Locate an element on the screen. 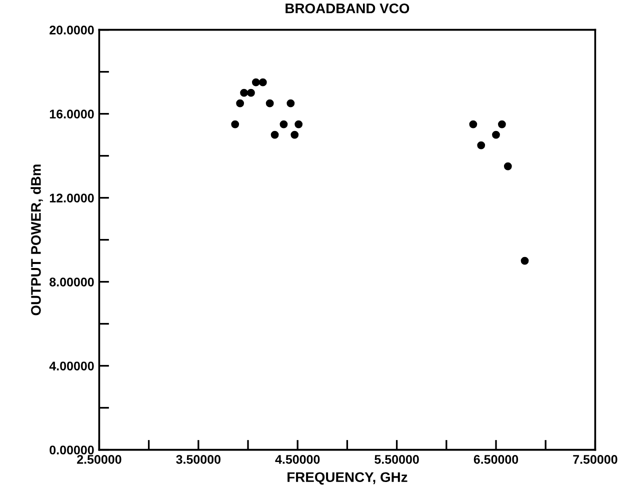 This screenshot has height=497, width=620. y-tick-label: 12.0000 is located at coordinates (72, 198).